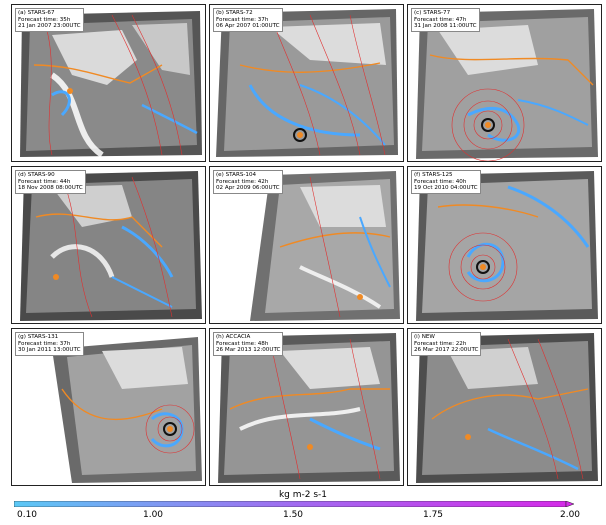  What do you see at coordinates (440, 19) in the screenshot?
I see `panel-forecast-time: Forecast time: 47h` at bounding box center [440, 19].